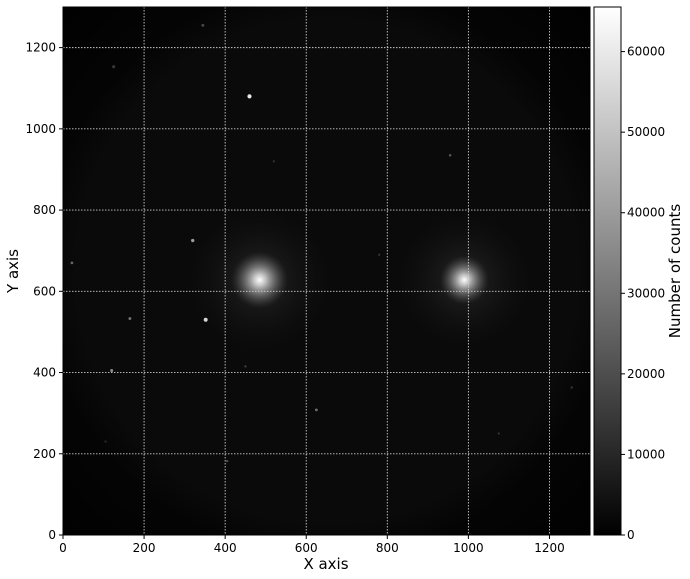  What do you see at coordinates (549, 548) in the screenshot?
I see `x-tick-label: 1200` at bounding box center [549, 548].